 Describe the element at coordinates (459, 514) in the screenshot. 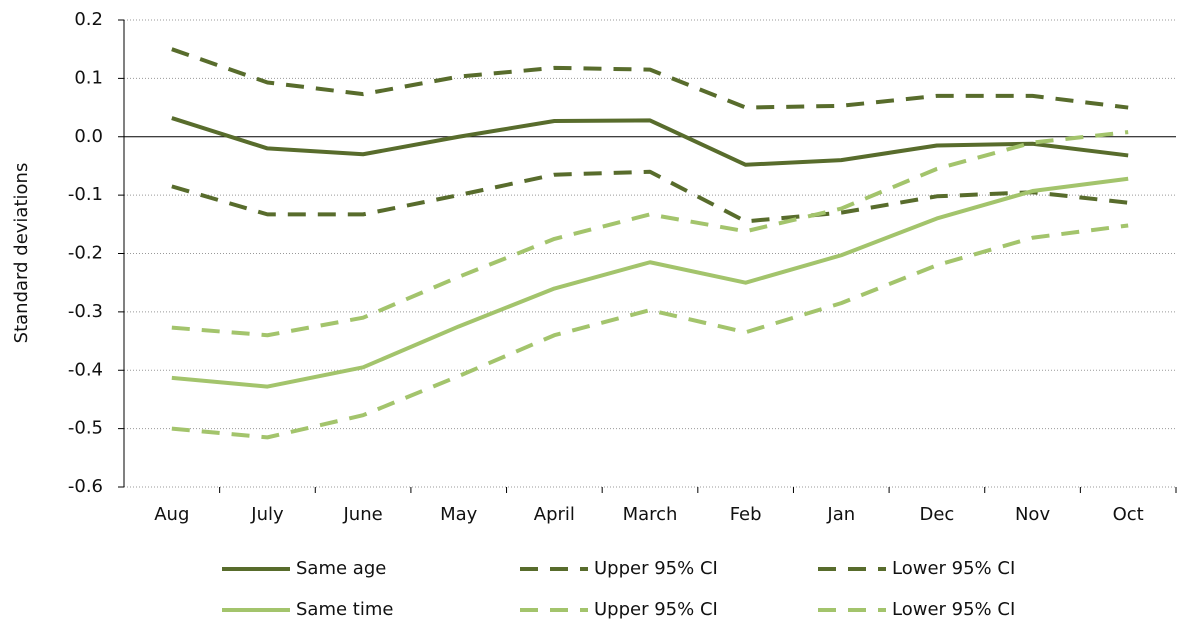

I see `x-tick-label: May` at that location.